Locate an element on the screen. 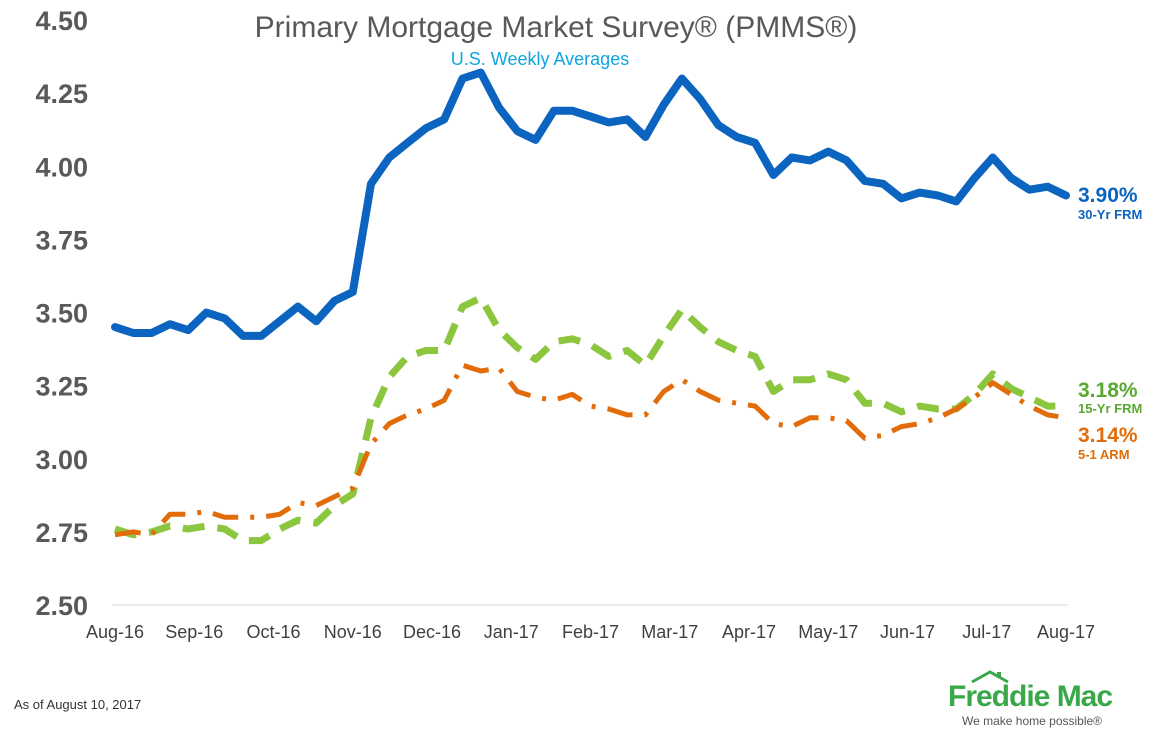 This screenshot has height=730, width=1174. series-name-label: 15-Yr FRM is located at coordinates (1110, 408).